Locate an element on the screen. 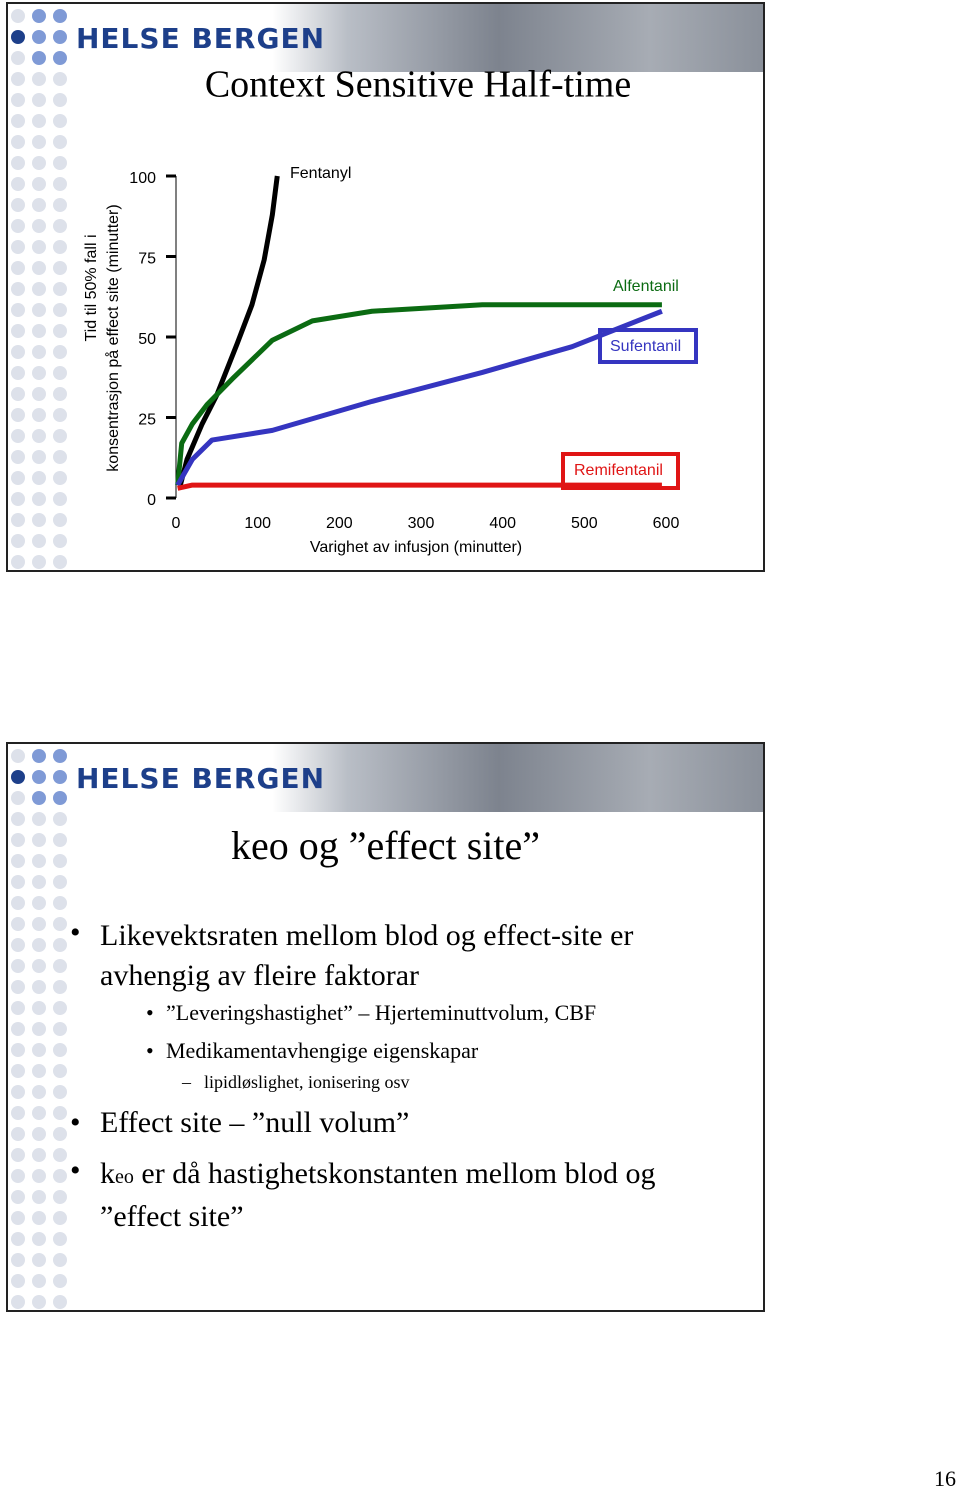  series-label: Sufentanil is located at coordinates (645, 346).